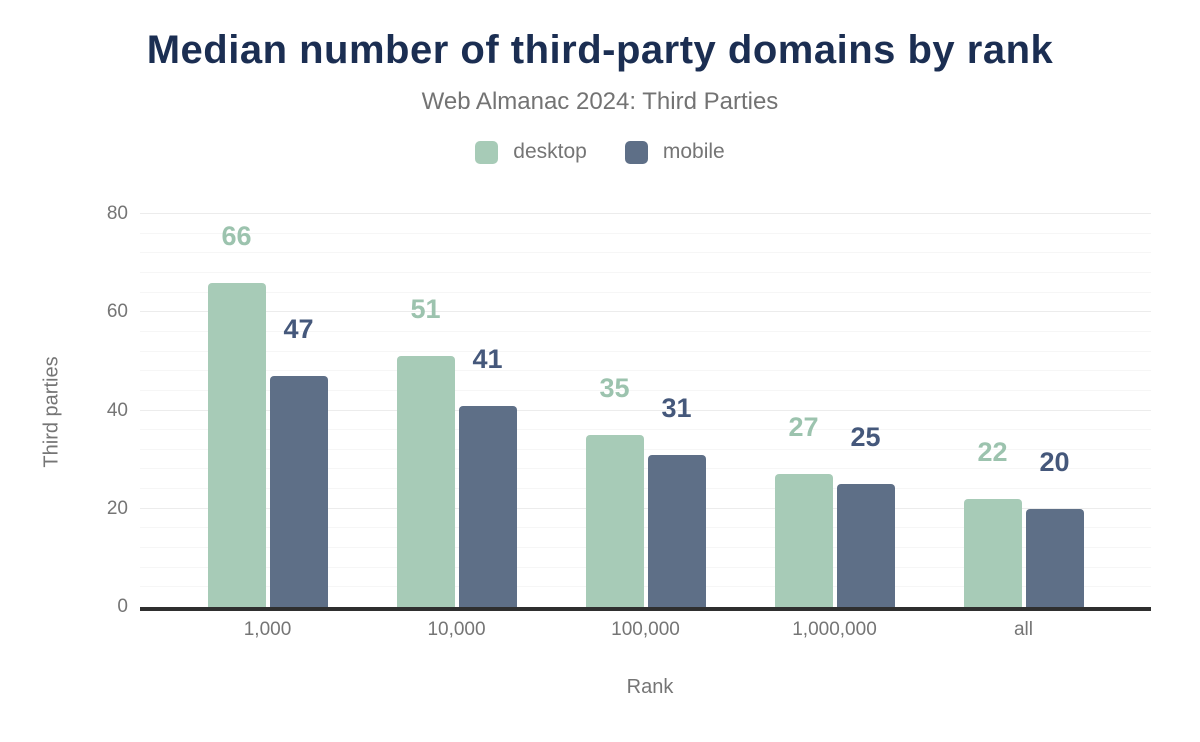  What do you see at coordinates (992, 451) in the screenshot?
I see `bar-value-label-desktop: 22` at bounding box center [992, 451].